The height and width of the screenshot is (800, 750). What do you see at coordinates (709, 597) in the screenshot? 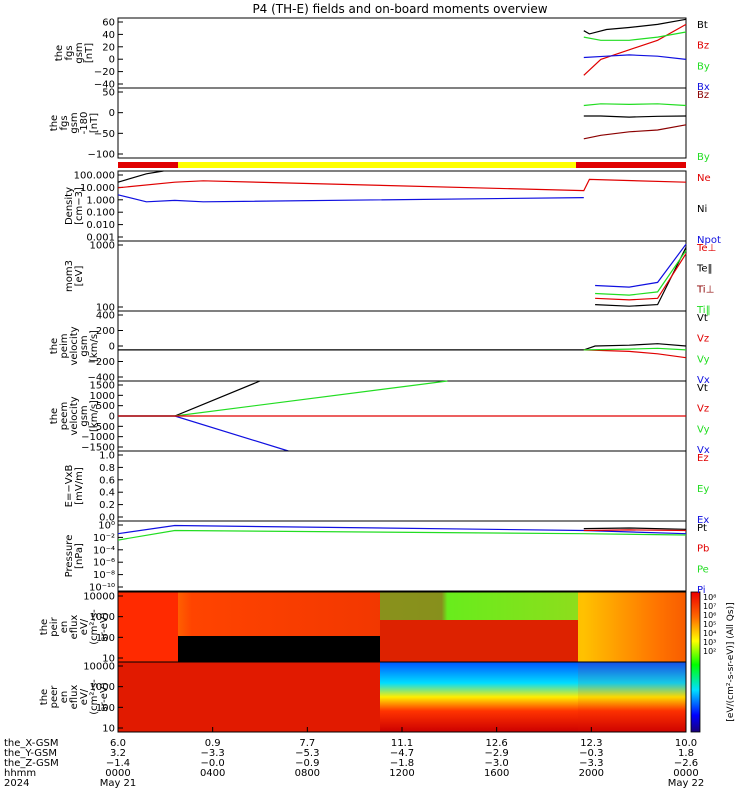
I see `colorbar-tick: 10⁸` at bounding box center [709, 597].